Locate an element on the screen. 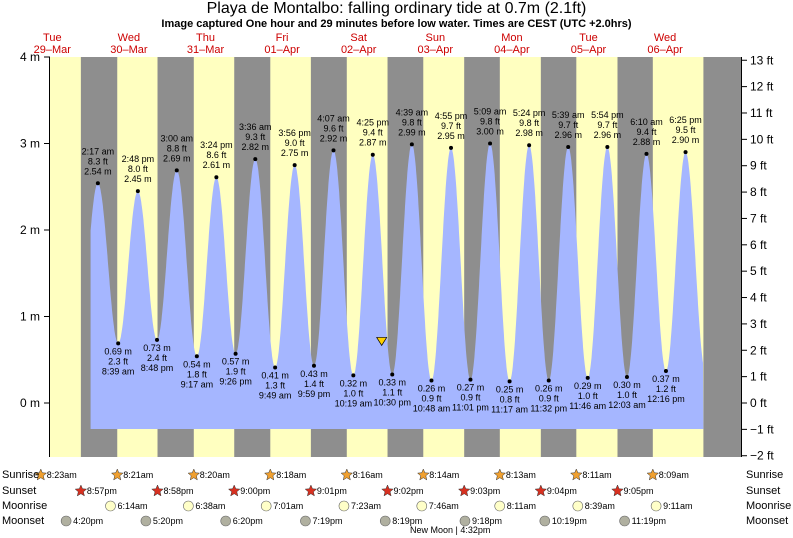 This screenshot has height=538, width=793. low-tide-label: 8:48 pm is located at coordinates (157, 368).